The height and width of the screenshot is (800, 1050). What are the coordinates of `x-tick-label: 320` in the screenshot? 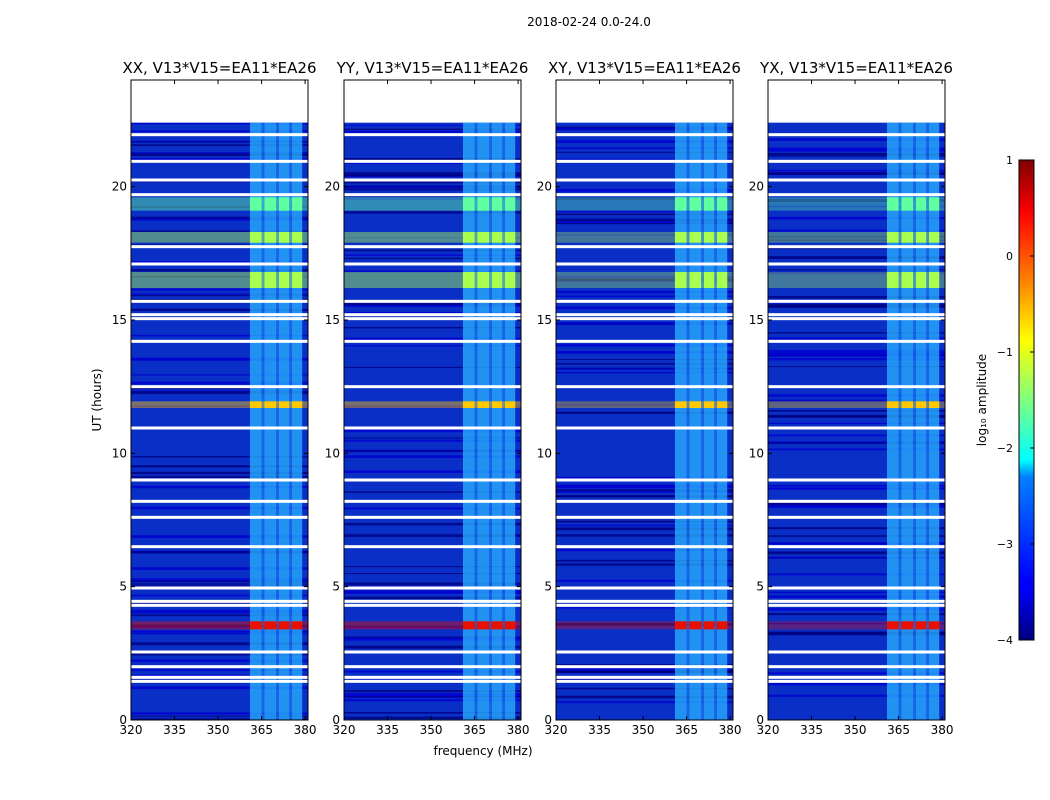 It's located at (768, 730).